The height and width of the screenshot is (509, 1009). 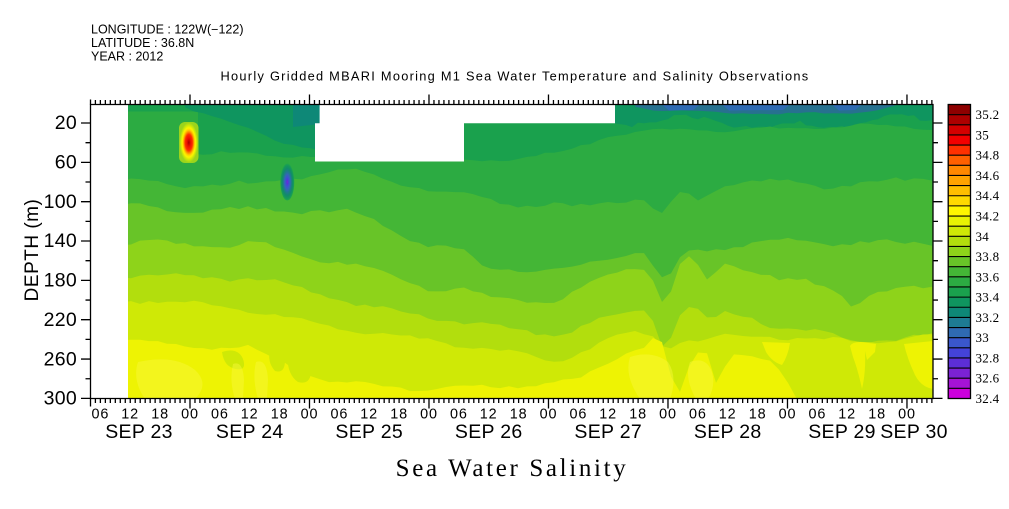 I want to click on svg-text: 34.2, so click(x=988, y=216).